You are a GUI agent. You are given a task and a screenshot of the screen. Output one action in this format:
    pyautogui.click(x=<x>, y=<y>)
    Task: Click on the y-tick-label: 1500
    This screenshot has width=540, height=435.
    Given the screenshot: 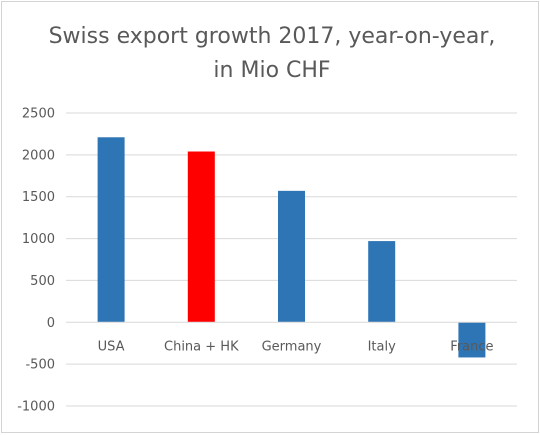 What is the action you would take?
    pyautogui.click(x=38, y=197)
    